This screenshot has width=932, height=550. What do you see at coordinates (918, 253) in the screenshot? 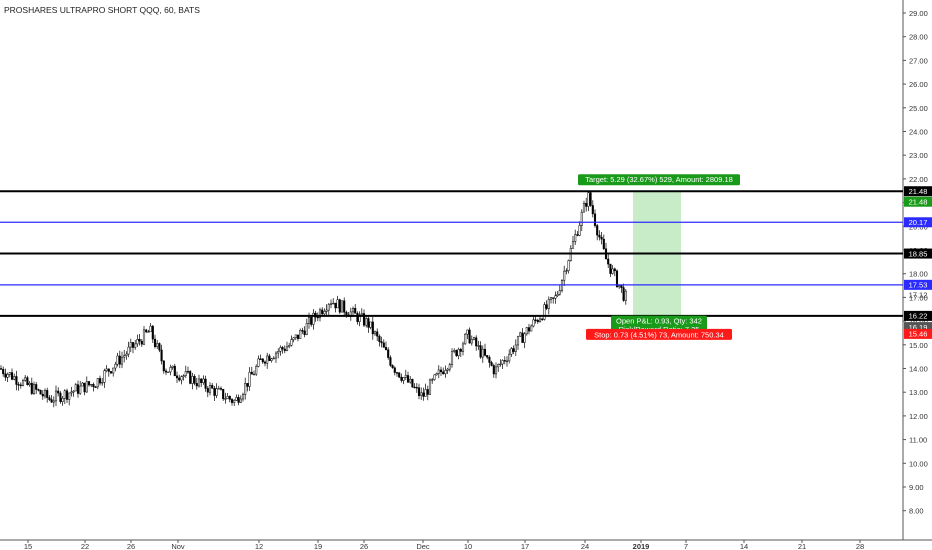
I see `hline-price-label: 18.85` at bounding box center [918, 253].